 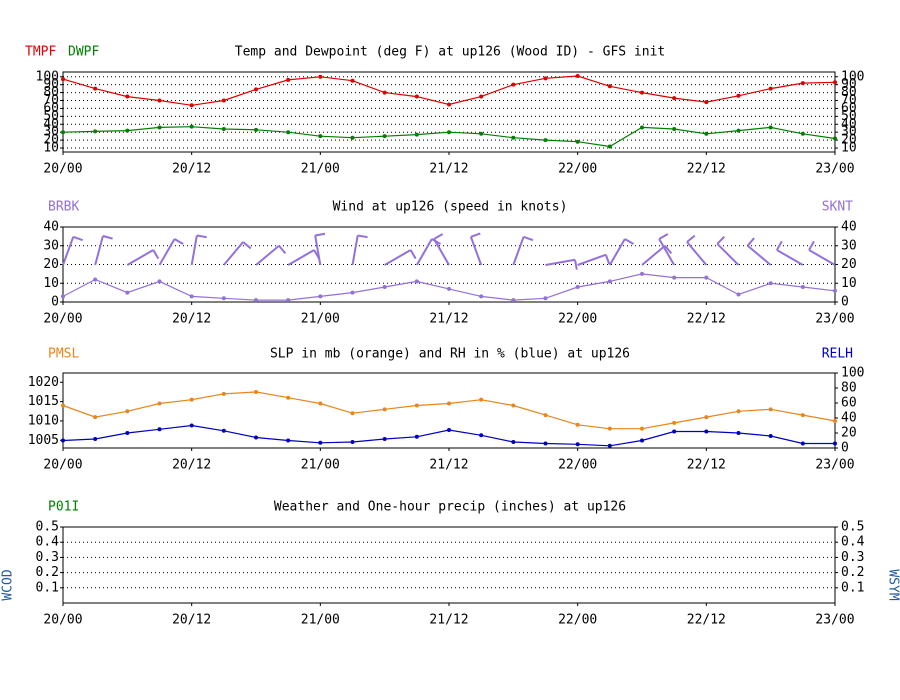 I want to click on legend-label: RELH, so click(x=837, y=354).